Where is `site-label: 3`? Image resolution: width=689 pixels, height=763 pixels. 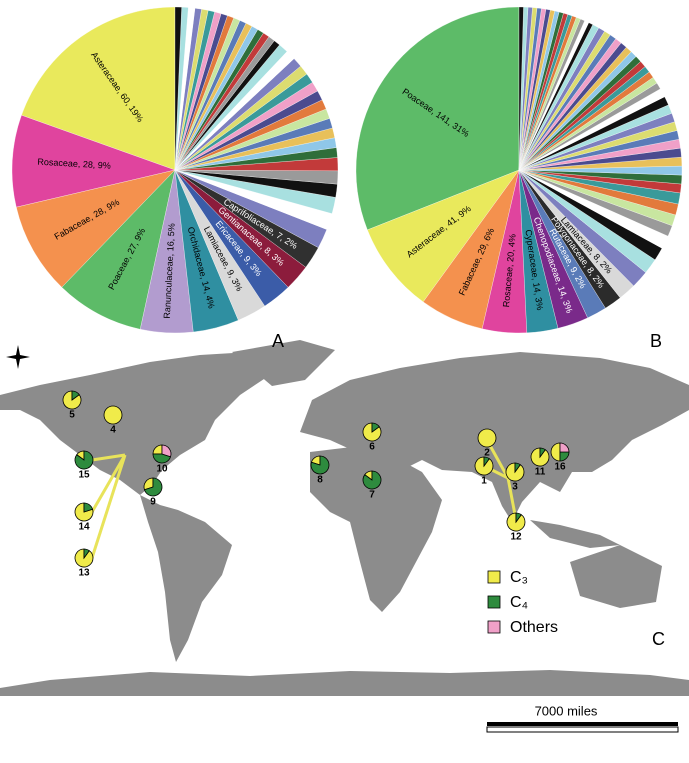
site-label: 3 is located at coordinates (515, 487).